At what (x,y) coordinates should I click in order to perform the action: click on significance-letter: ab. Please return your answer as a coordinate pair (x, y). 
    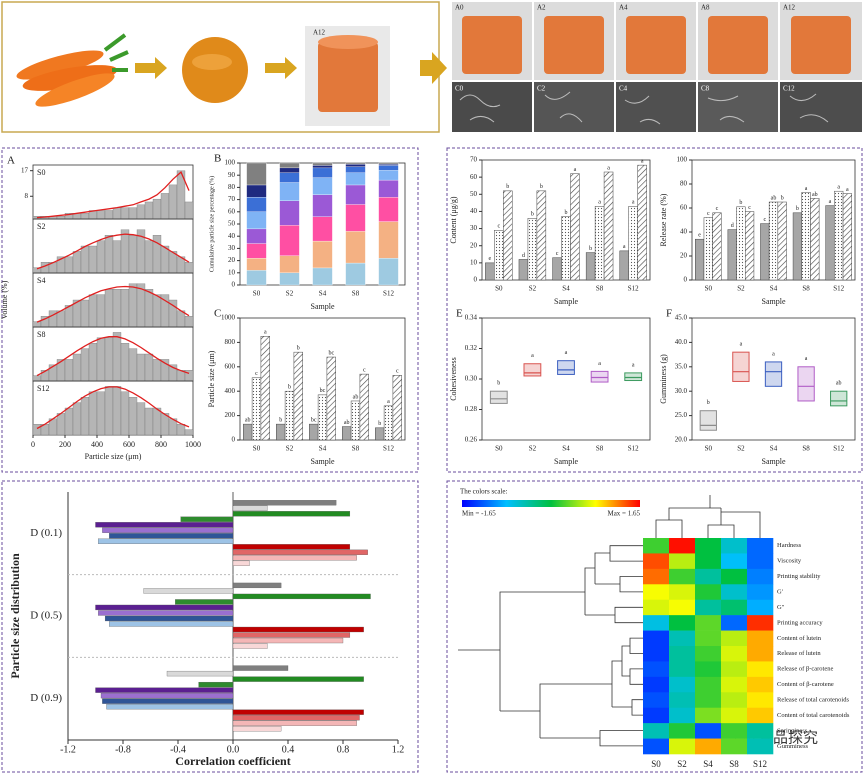
    Looking at the image, I should click on (774, 198).